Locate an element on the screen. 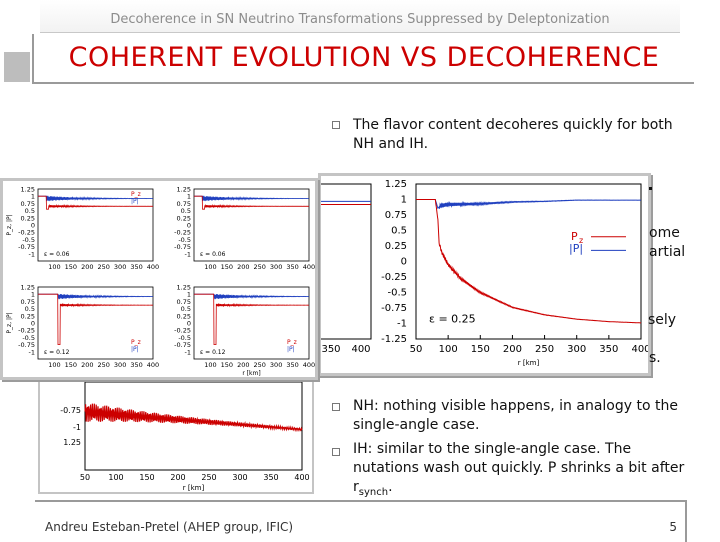  x-axis-label: r [km] is located at coordinates (529, 363).